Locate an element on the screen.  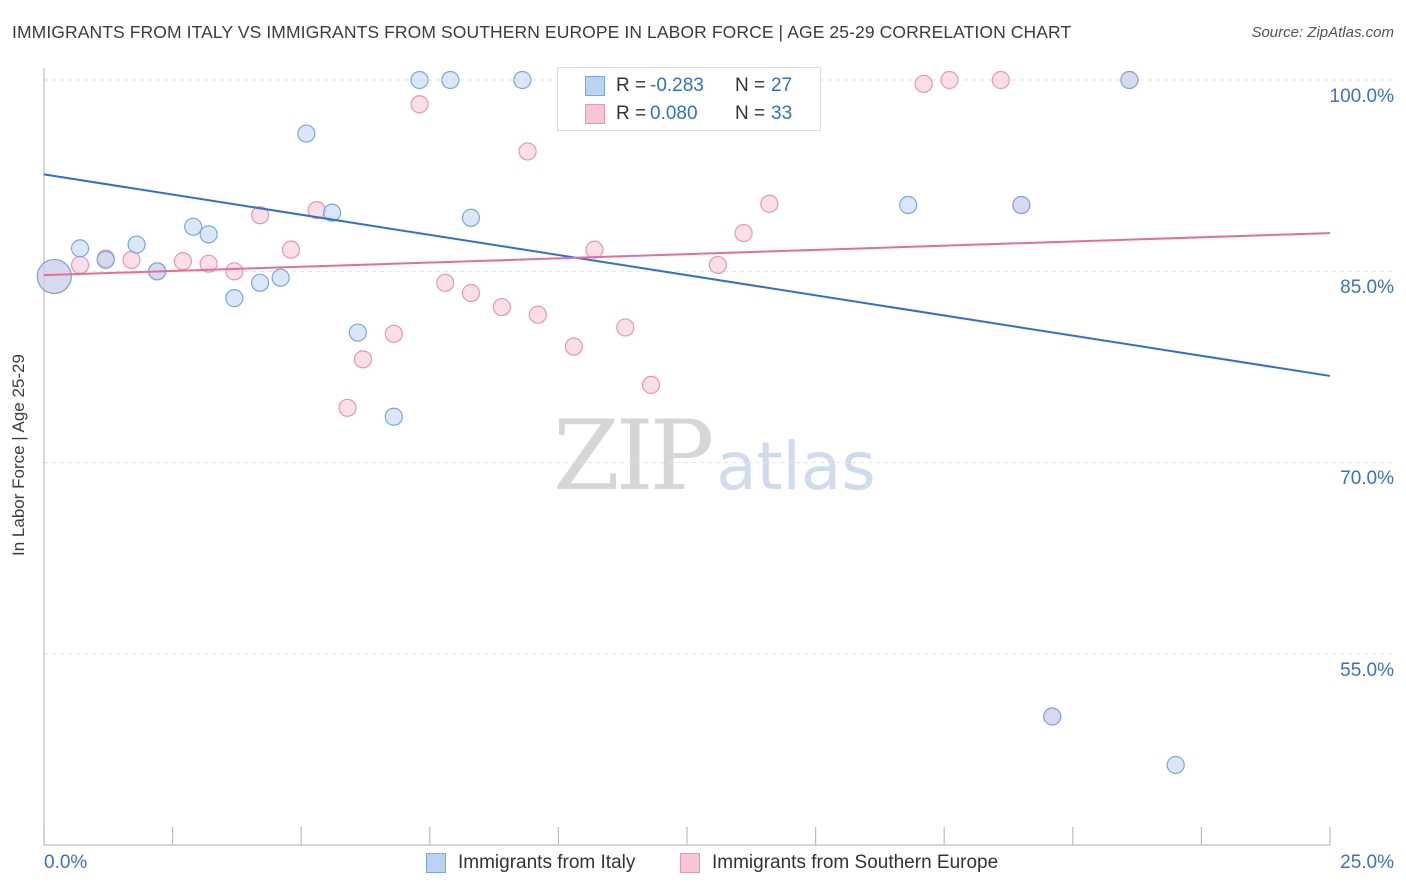
y-tick-label: 100.0% is located at coordinates (1361, 96).